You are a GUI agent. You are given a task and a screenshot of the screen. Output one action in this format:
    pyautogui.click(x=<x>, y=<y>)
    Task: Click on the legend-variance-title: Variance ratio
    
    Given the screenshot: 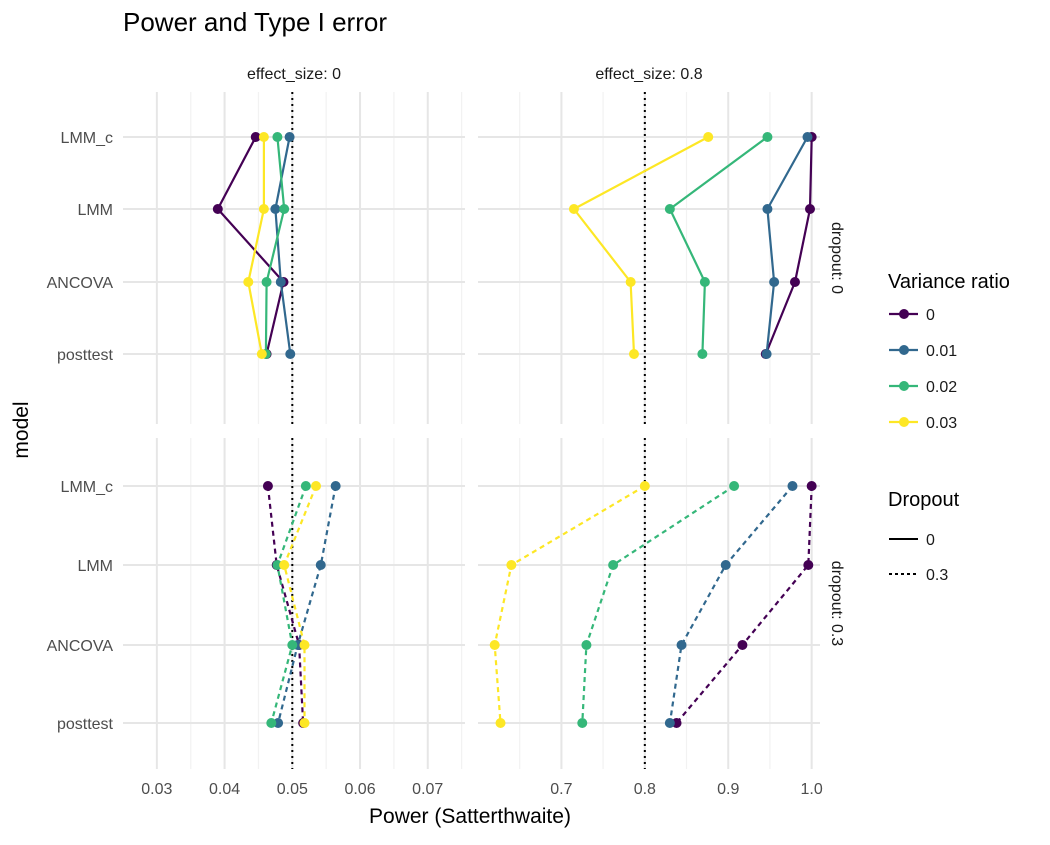 What is the action you would take?
    pyautogui.click(x=949, y=282)
    